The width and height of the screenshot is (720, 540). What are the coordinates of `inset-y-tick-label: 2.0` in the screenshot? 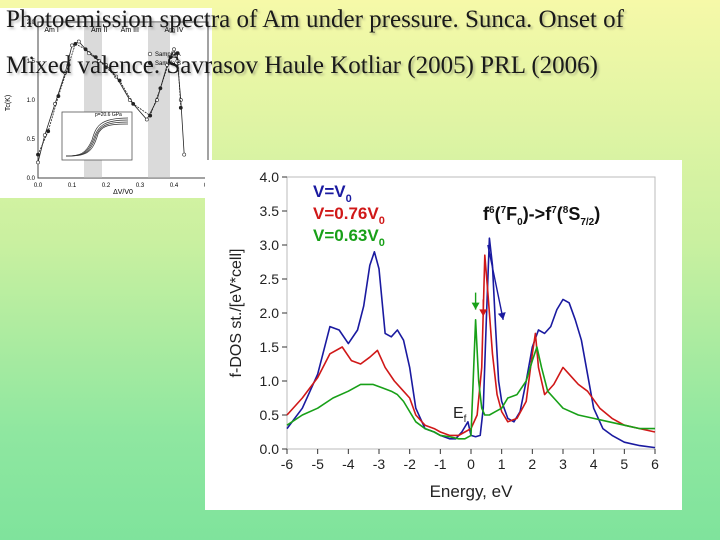 It's located at (31, 23).